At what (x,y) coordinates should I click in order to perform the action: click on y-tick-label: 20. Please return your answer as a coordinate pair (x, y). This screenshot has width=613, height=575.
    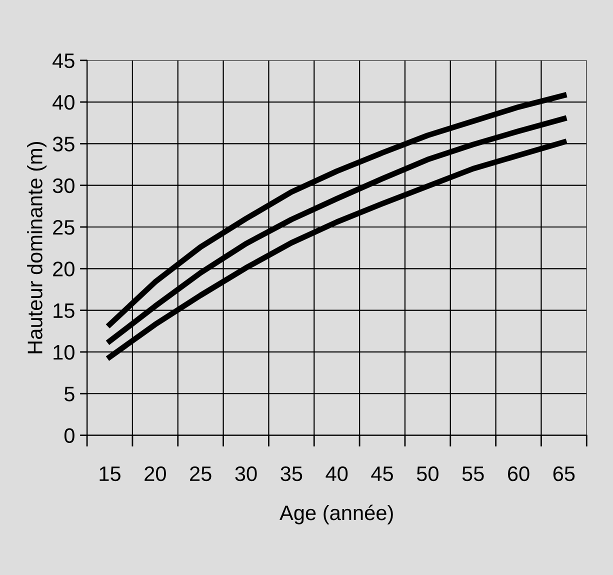
    Looking at the image, I should click on (63, 269).